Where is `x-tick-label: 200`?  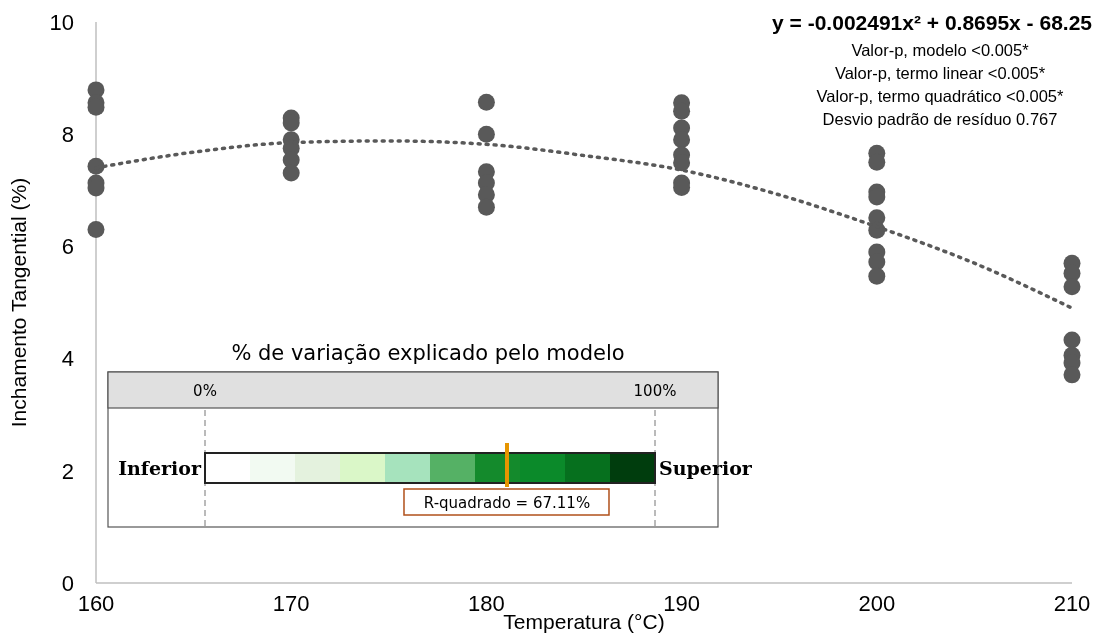
x-tick-label: 200 is located at coordinates (877, 603).